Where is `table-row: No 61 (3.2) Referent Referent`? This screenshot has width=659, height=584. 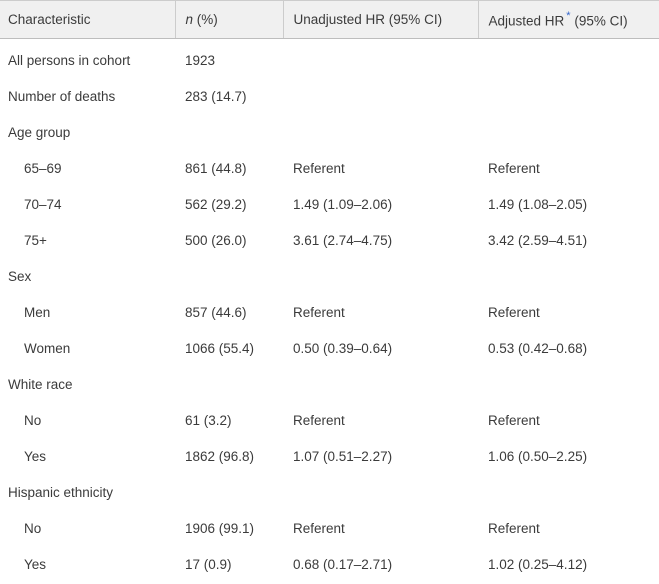
table-row: No 61 (3.2) Referent Referent is located at coordinates (329, 421).